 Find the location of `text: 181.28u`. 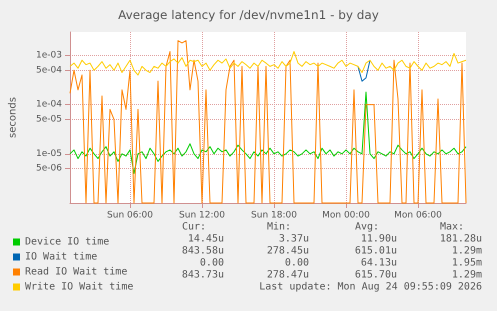

text: 181.28u is located at coordinates (461, 239).